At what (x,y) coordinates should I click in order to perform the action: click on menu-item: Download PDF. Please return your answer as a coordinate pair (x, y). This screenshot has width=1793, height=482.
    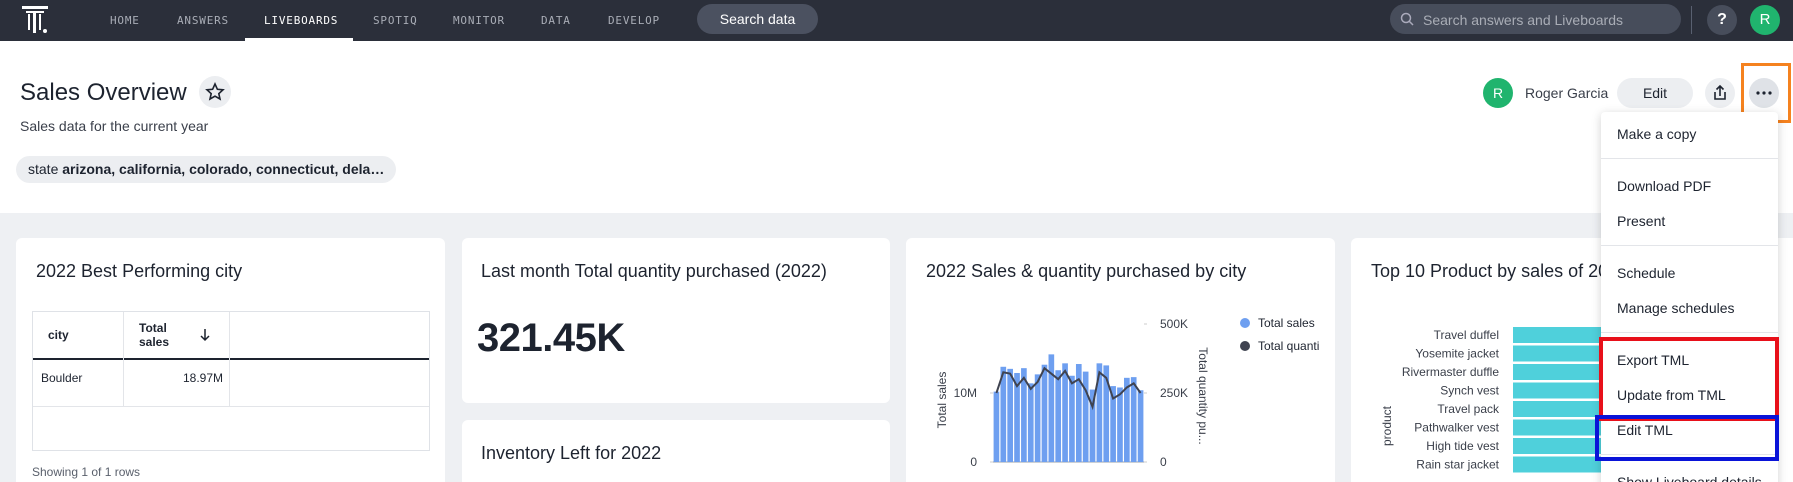
    Looking at the image, I should click on (1664, 186).